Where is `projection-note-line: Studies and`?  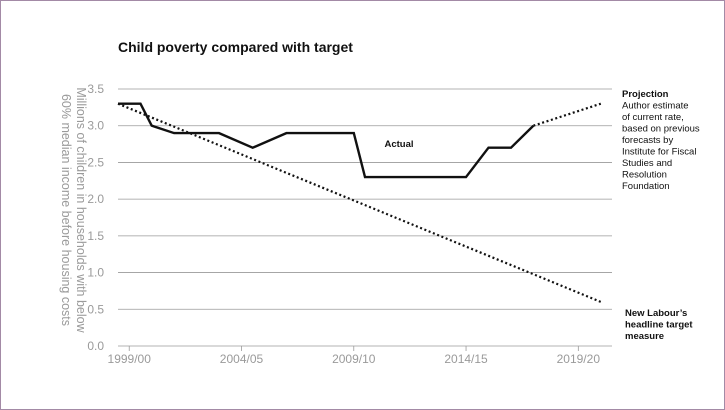 projection-note-line: Studies and is located at coordinates (647, 163).